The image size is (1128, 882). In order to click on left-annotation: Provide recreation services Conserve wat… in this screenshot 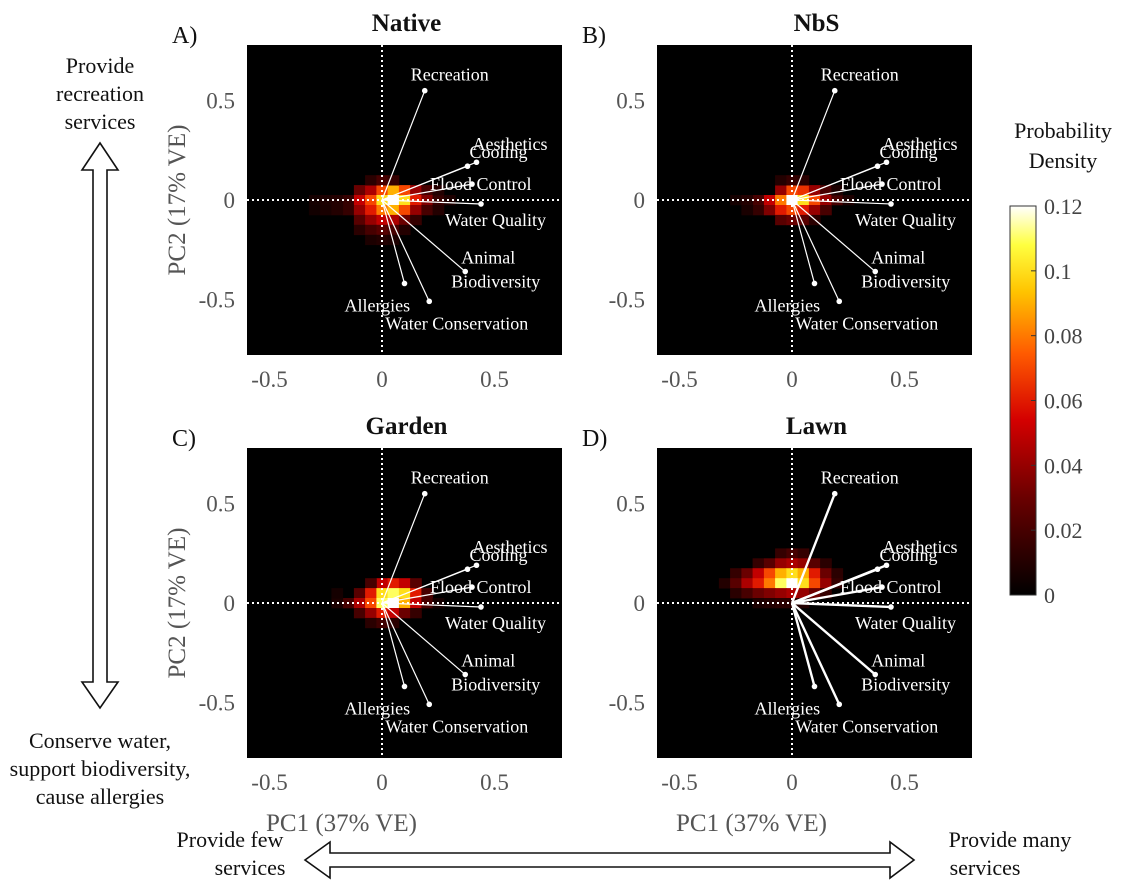, I will do `click(100, 431)`.